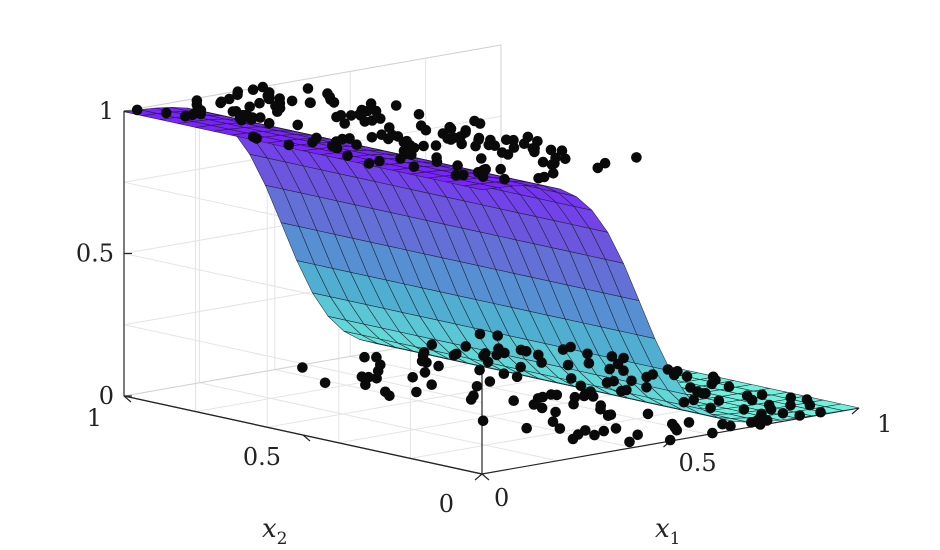 The height and width of the screenshot is (550, 940). I want to click on z-tick-label: 0.5, so click(95, 254).